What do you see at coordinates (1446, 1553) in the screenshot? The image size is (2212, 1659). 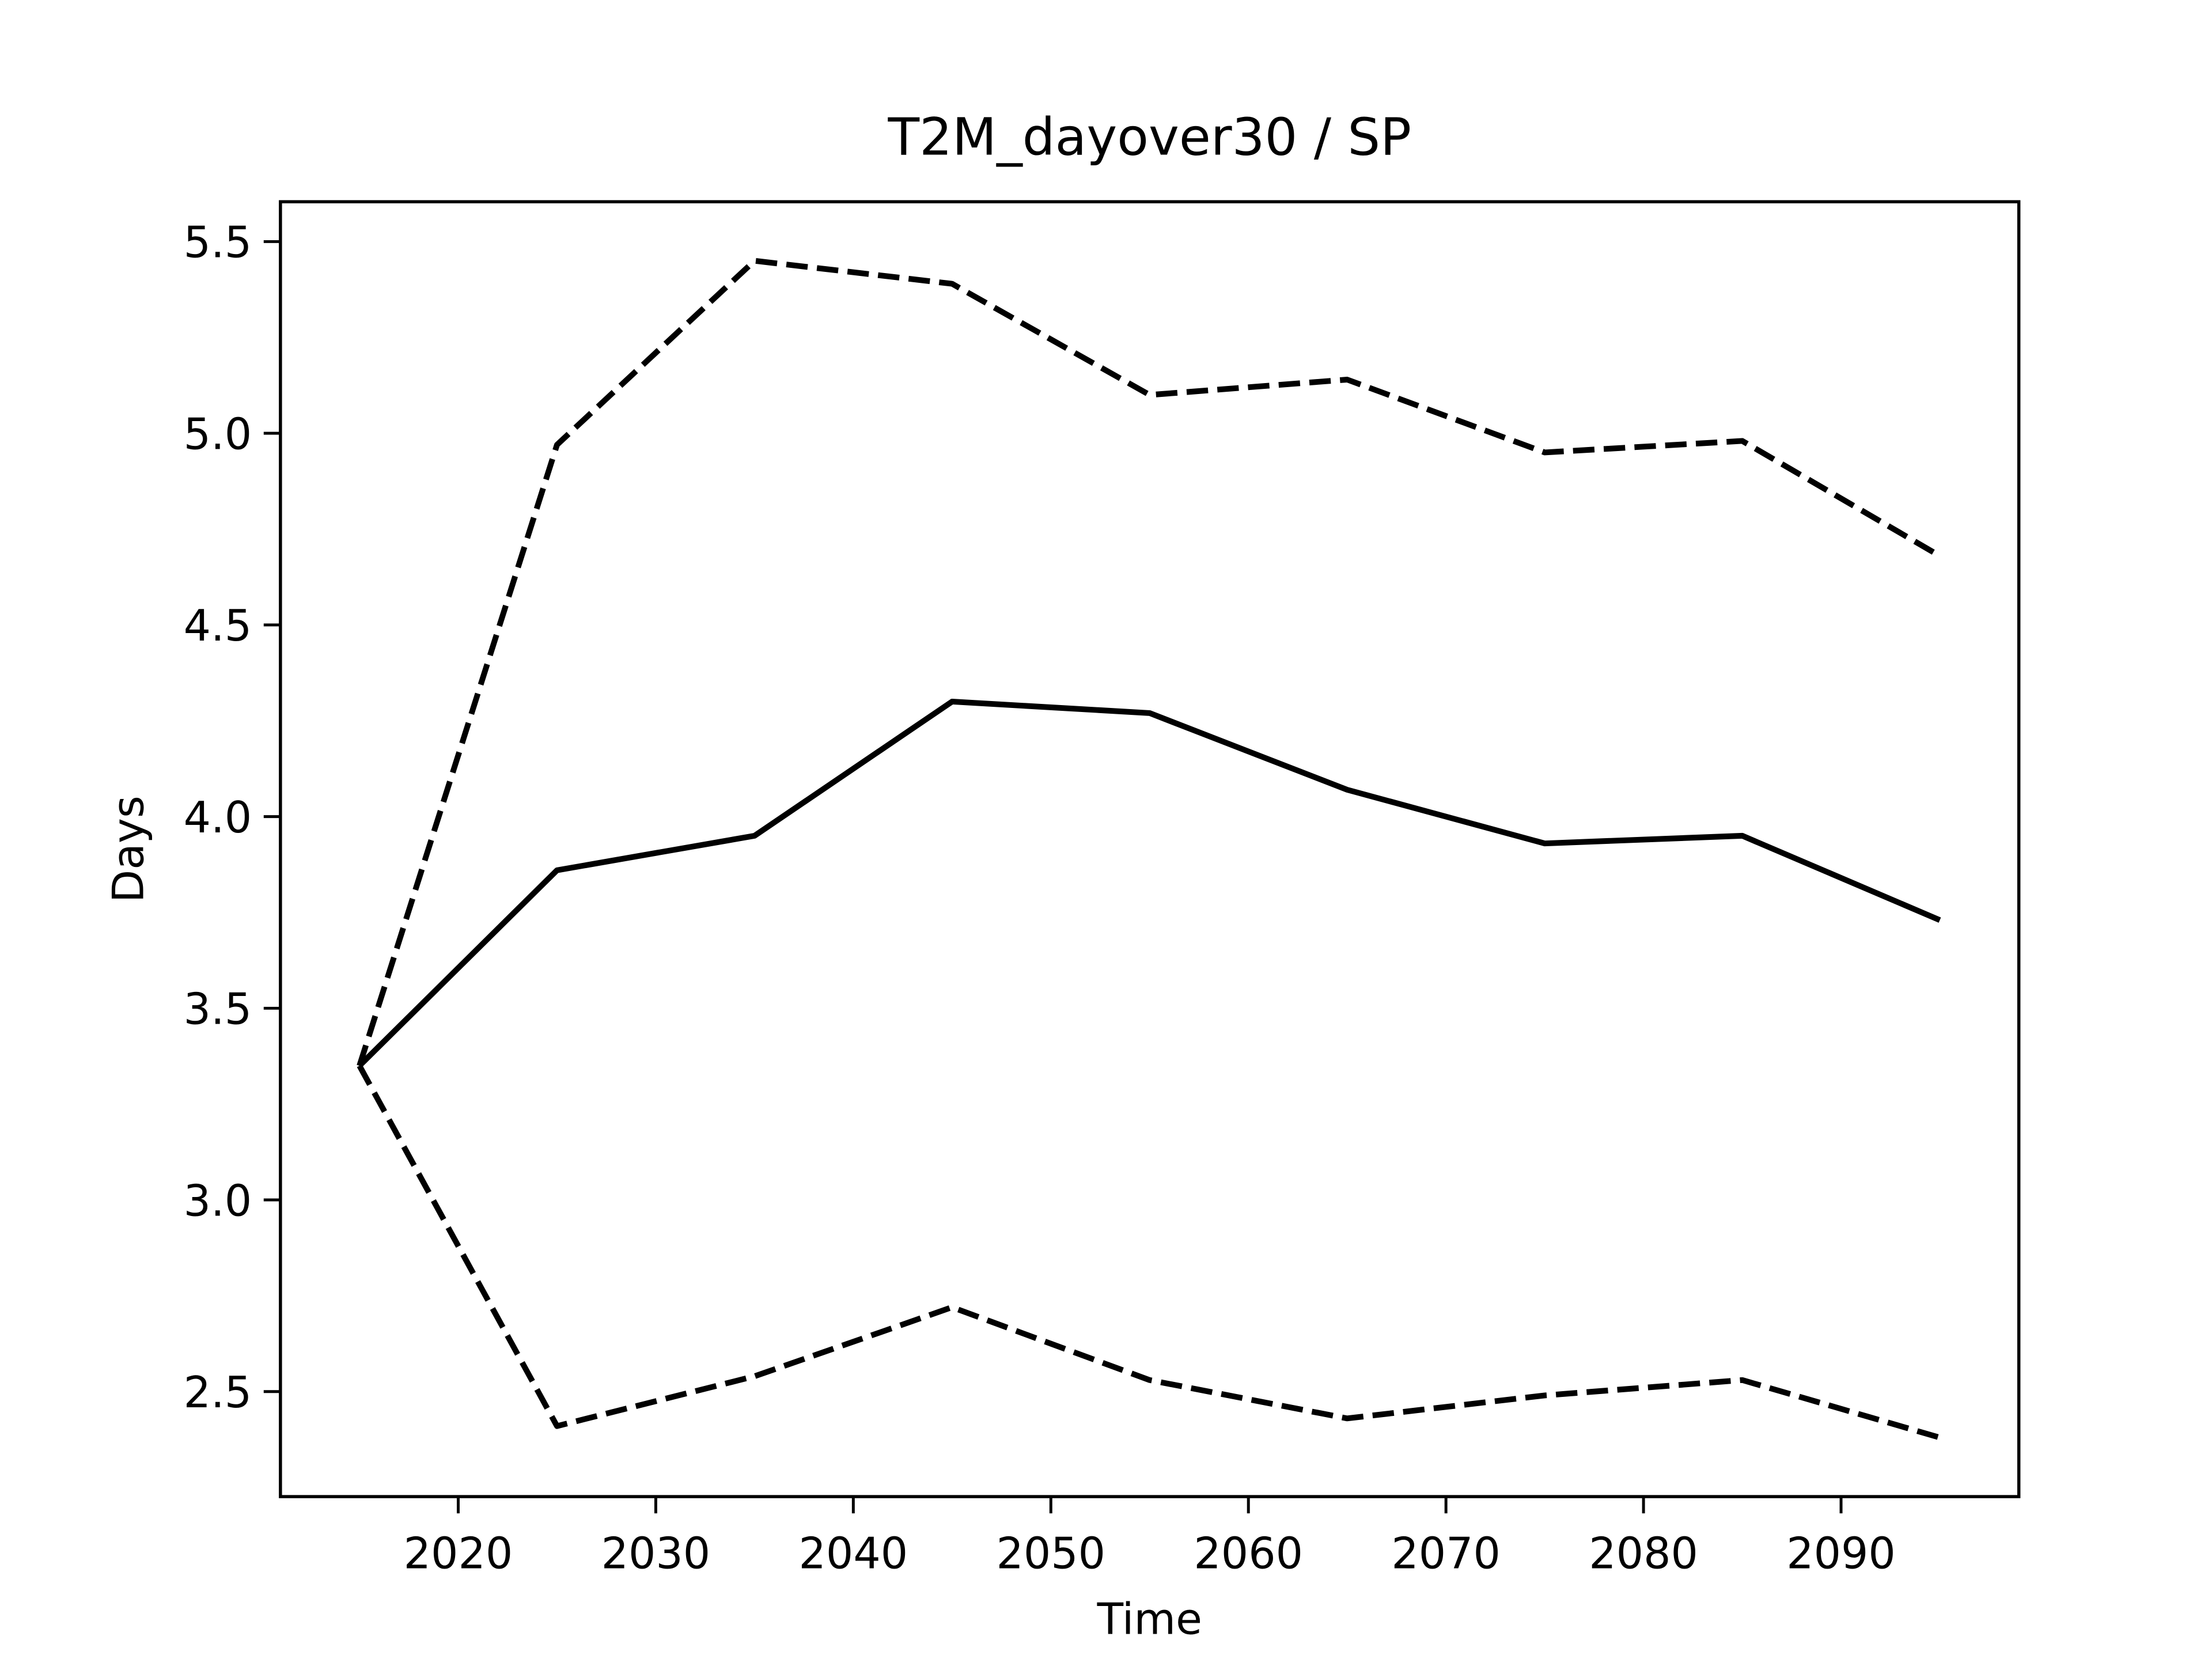 I see `x-tick-label: 2070` at bounding box center [1446, 1553].